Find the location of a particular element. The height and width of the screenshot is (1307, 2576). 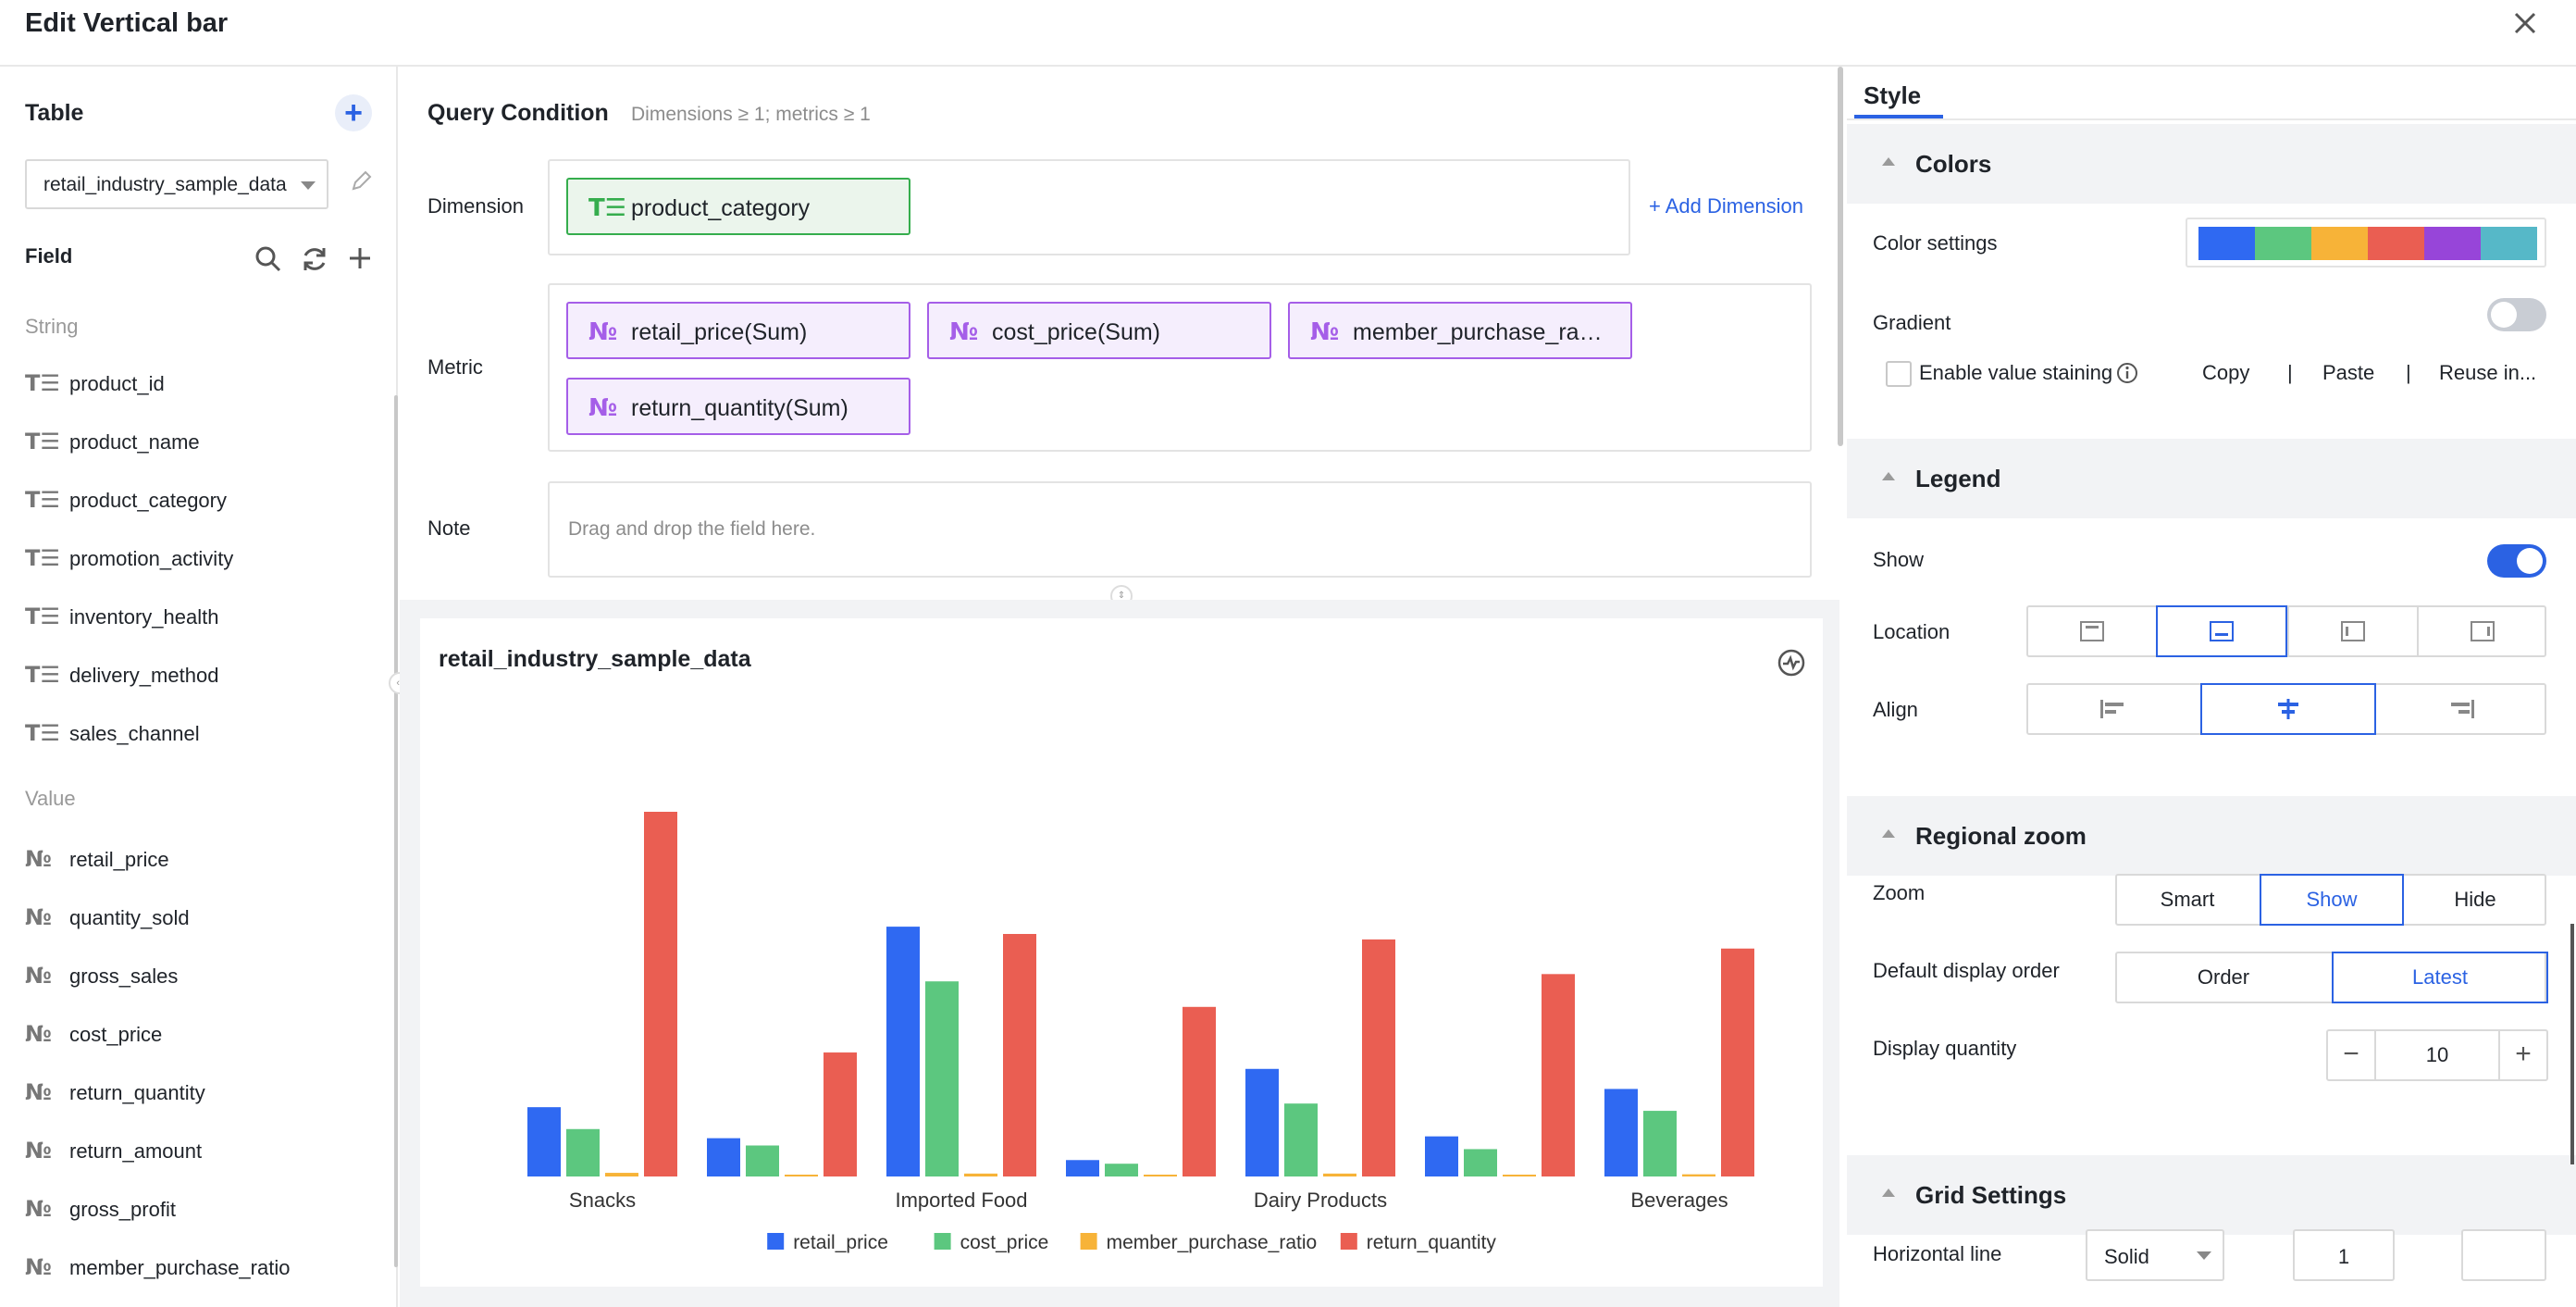

field-item-string: T☰ product_category is located at coordinates (201, 501).